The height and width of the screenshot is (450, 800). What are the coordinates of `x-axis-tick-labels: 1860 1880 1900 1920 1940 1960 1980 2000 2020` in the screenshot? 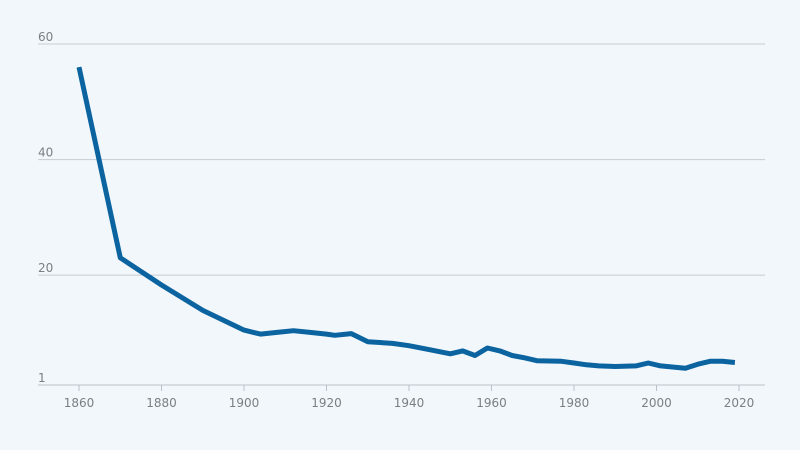 It's located at (409, 403).